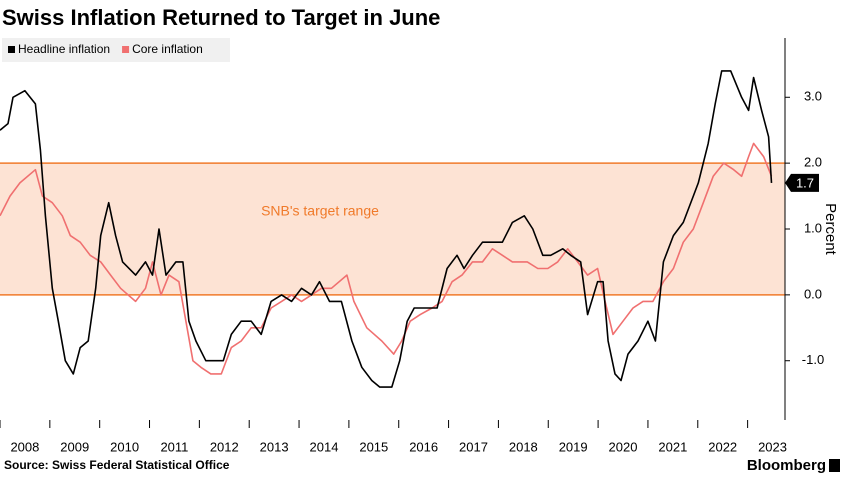 The height and width of the screenshot is (481, 845). Describe the element at coordinates (805, 182) in the screenshot. I see `end-label: 1.7` at that location.